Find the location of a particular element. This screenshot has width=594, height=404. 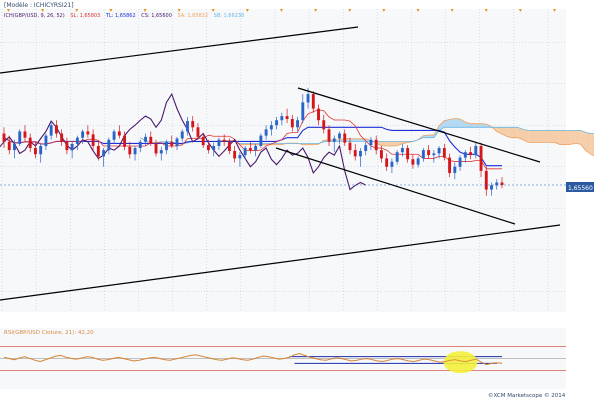

legend-cs: CS: 1,65600 is located at coordinates (156, 16).